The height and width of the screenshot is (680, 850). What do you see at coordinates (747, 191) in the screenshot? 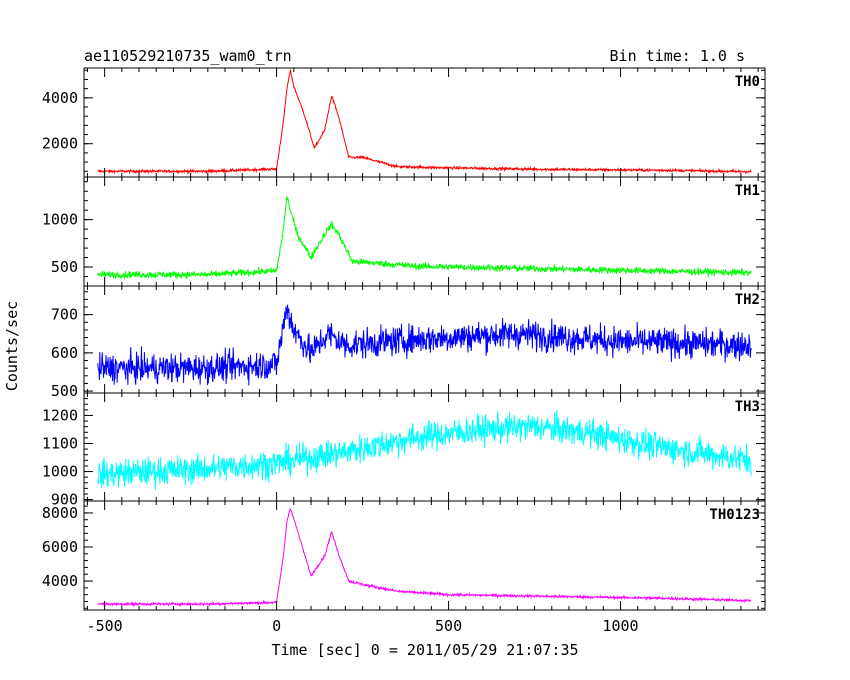
I see `panel-label-th1: TH1` at bounding box center [747, 191].